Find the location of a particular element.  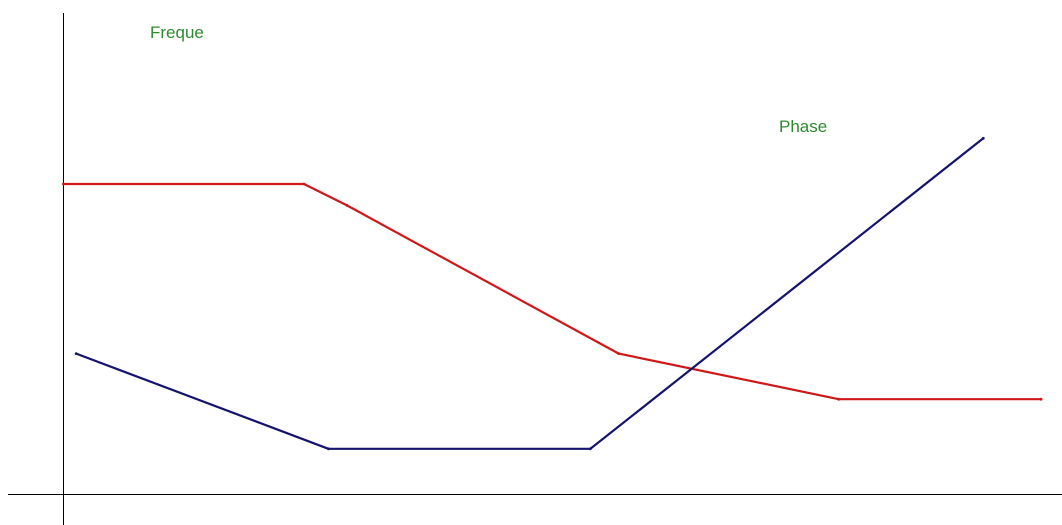

annotation-phase-label: Phase is located at coordinates (803, 126).